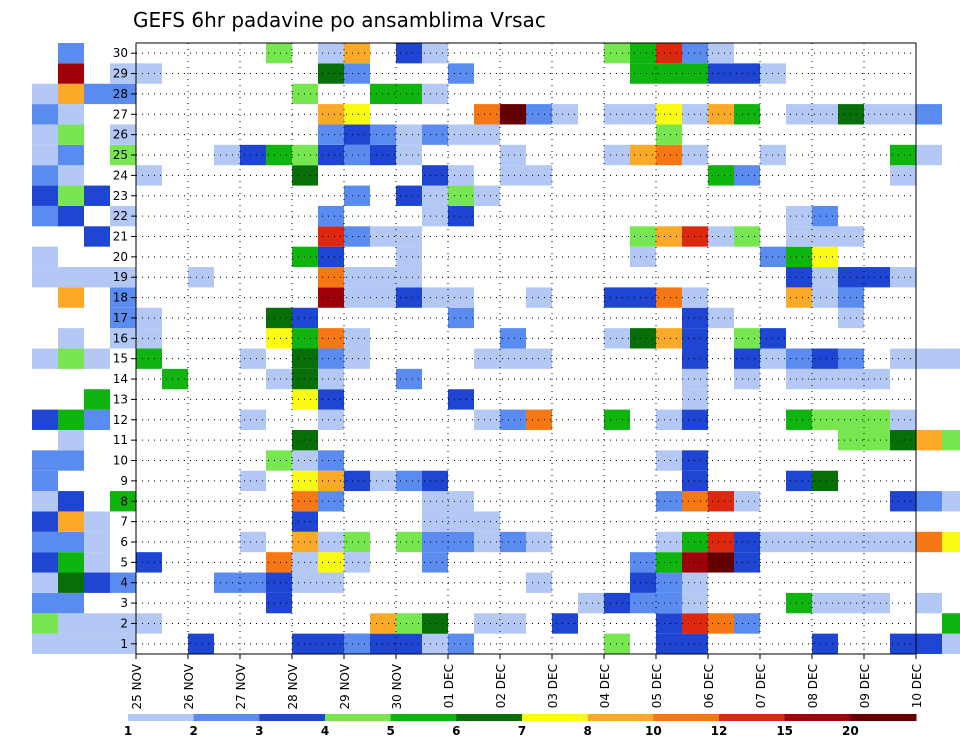 This screenshot has width=960, height=742. I want to click on y-tick-label: 29, so click(120, 74).